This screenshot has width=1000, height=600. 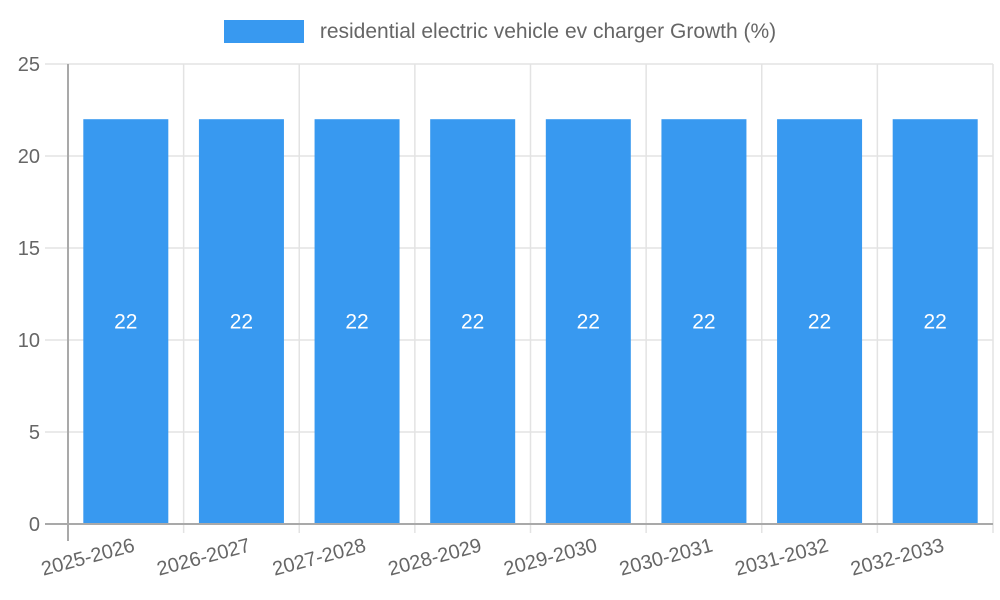 I want to click on x-axis-tick-label: 2028-2029, so click(x=435, y=558).